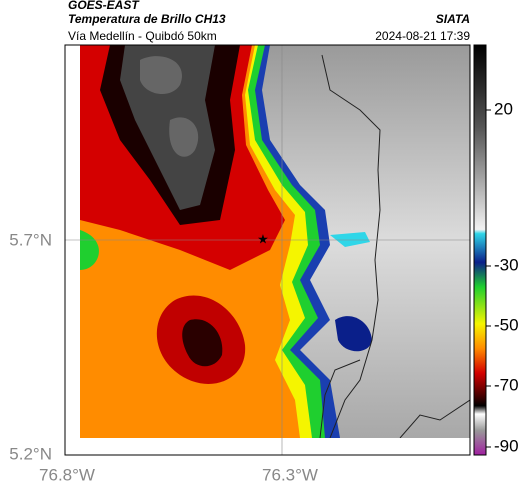 This screenshot has width=526, height=491. I want to click on colorbar-scale, so click(480, 250).